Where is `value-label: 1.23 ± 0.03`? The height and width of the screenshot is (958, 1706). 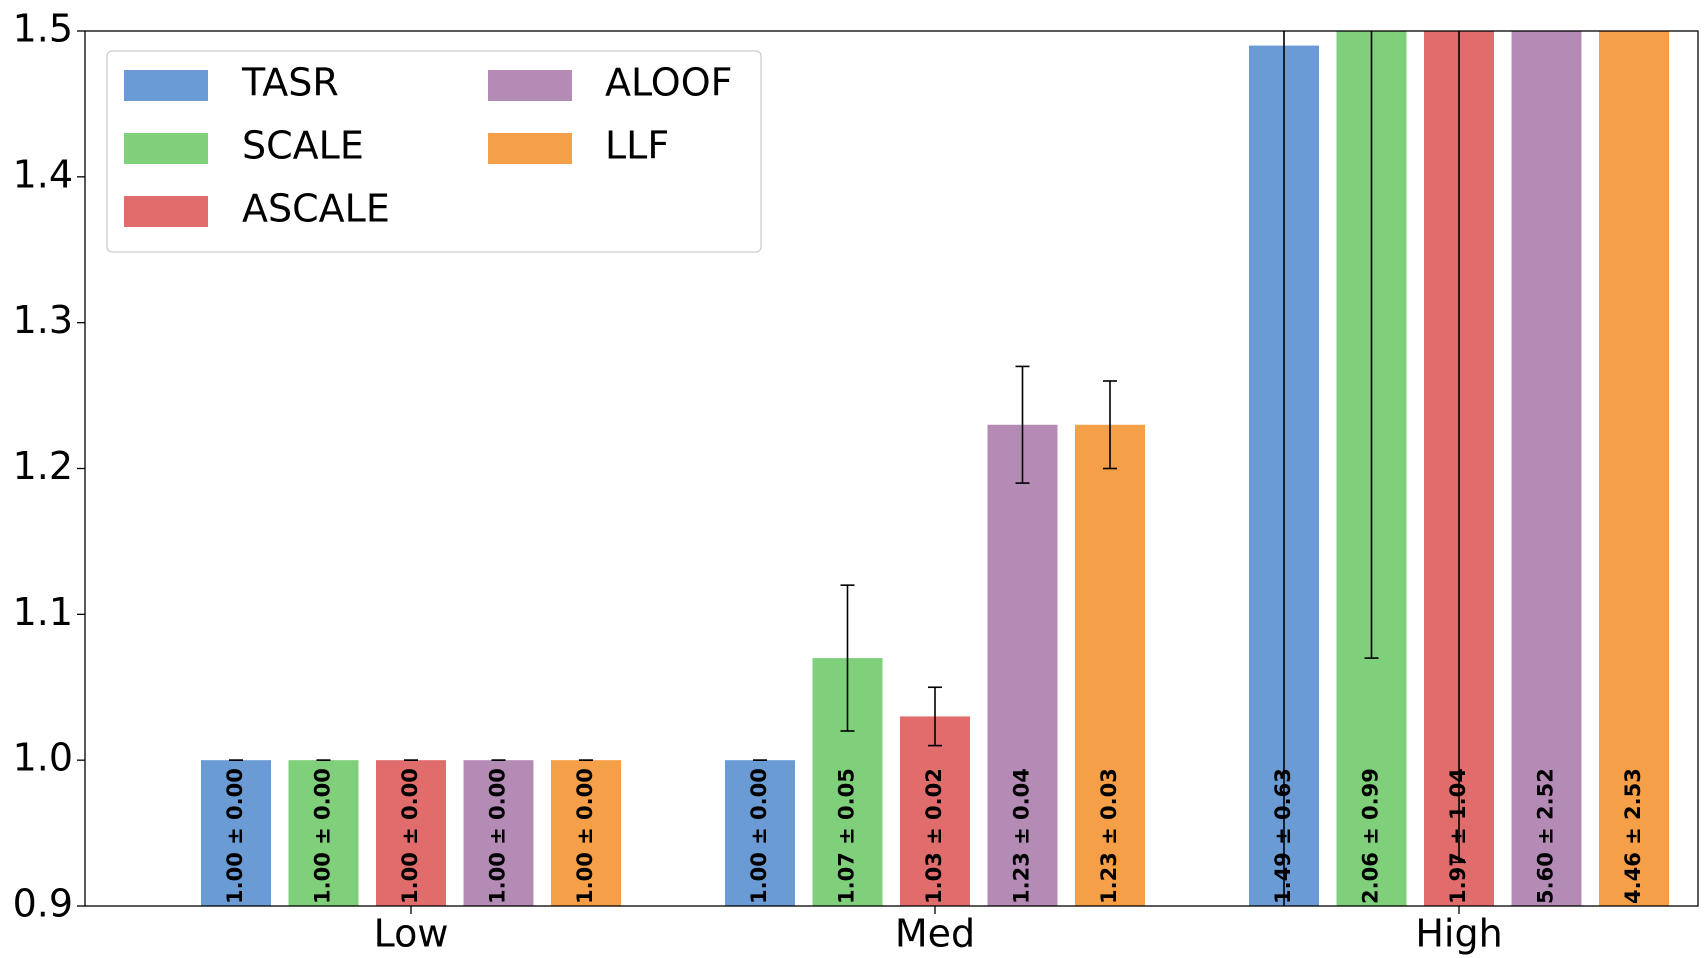
value-label: 1.23 ± 0.03 is located at coordinates (1109, 836).